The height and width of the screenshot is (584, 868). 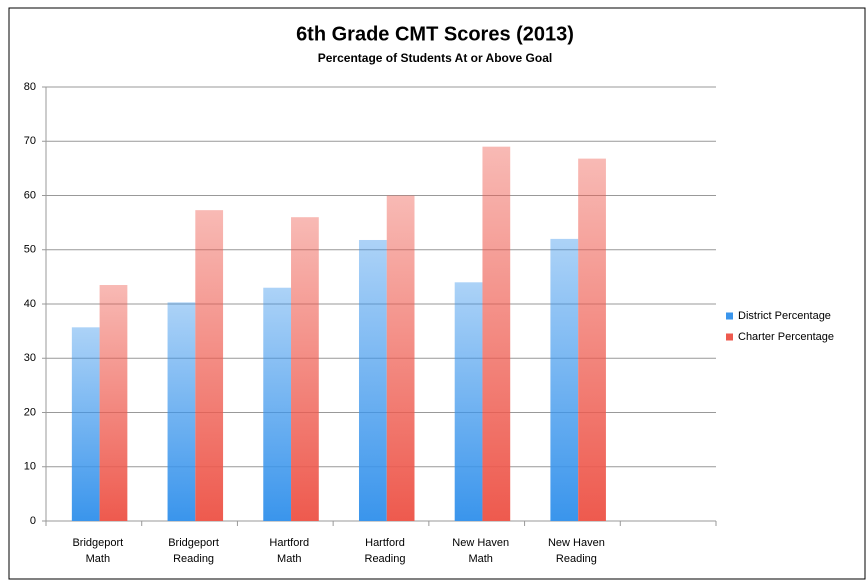 I want to click on y-tick-label: 80, so click(x=30, y=87).